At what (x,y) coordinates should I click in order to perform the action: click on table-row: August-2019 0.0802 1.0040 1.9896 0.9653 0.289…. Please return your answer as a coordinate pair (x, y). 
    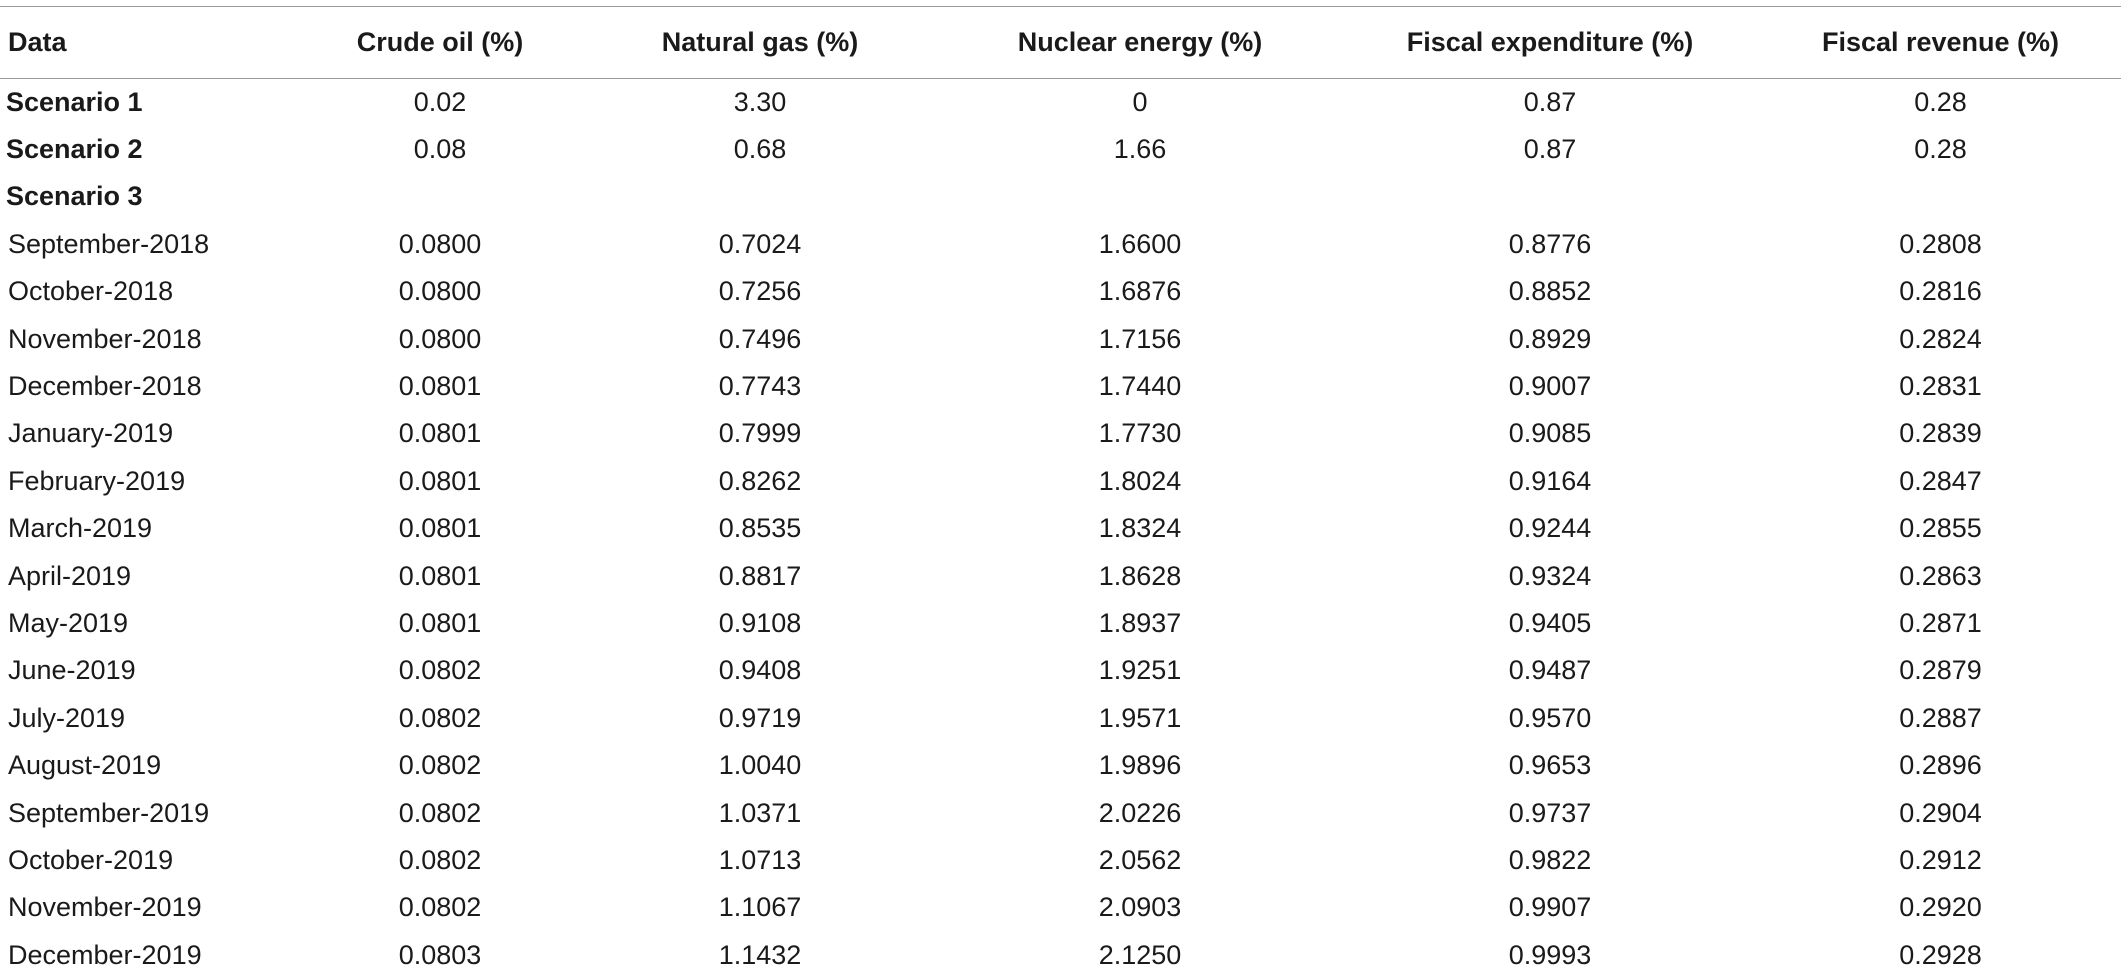
    Looking at the image, I should click on (1060, 765).